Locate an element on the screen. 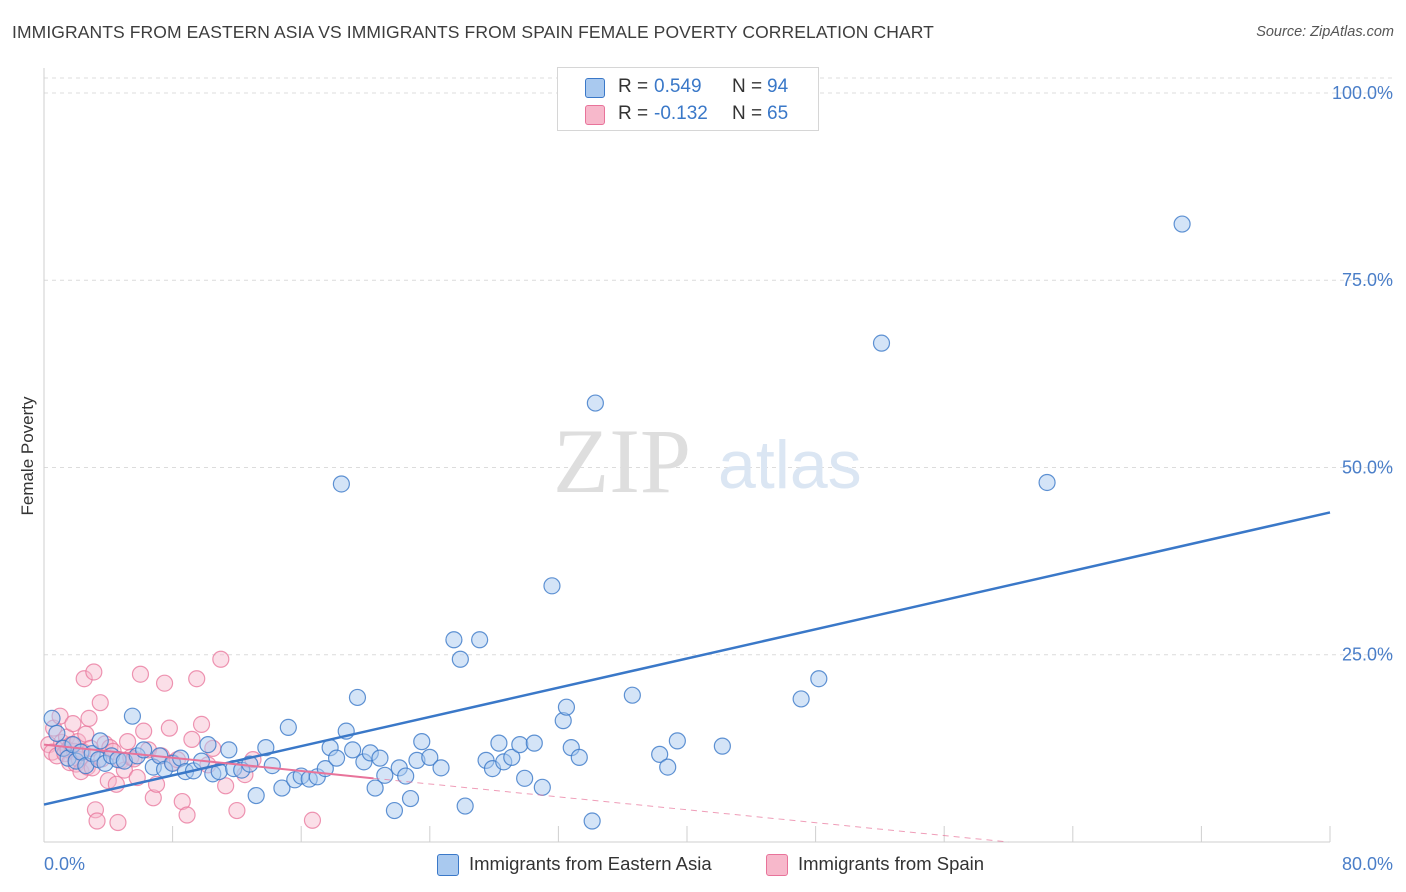  watermark-atlas: atlas is located at coordinates (790, 465).